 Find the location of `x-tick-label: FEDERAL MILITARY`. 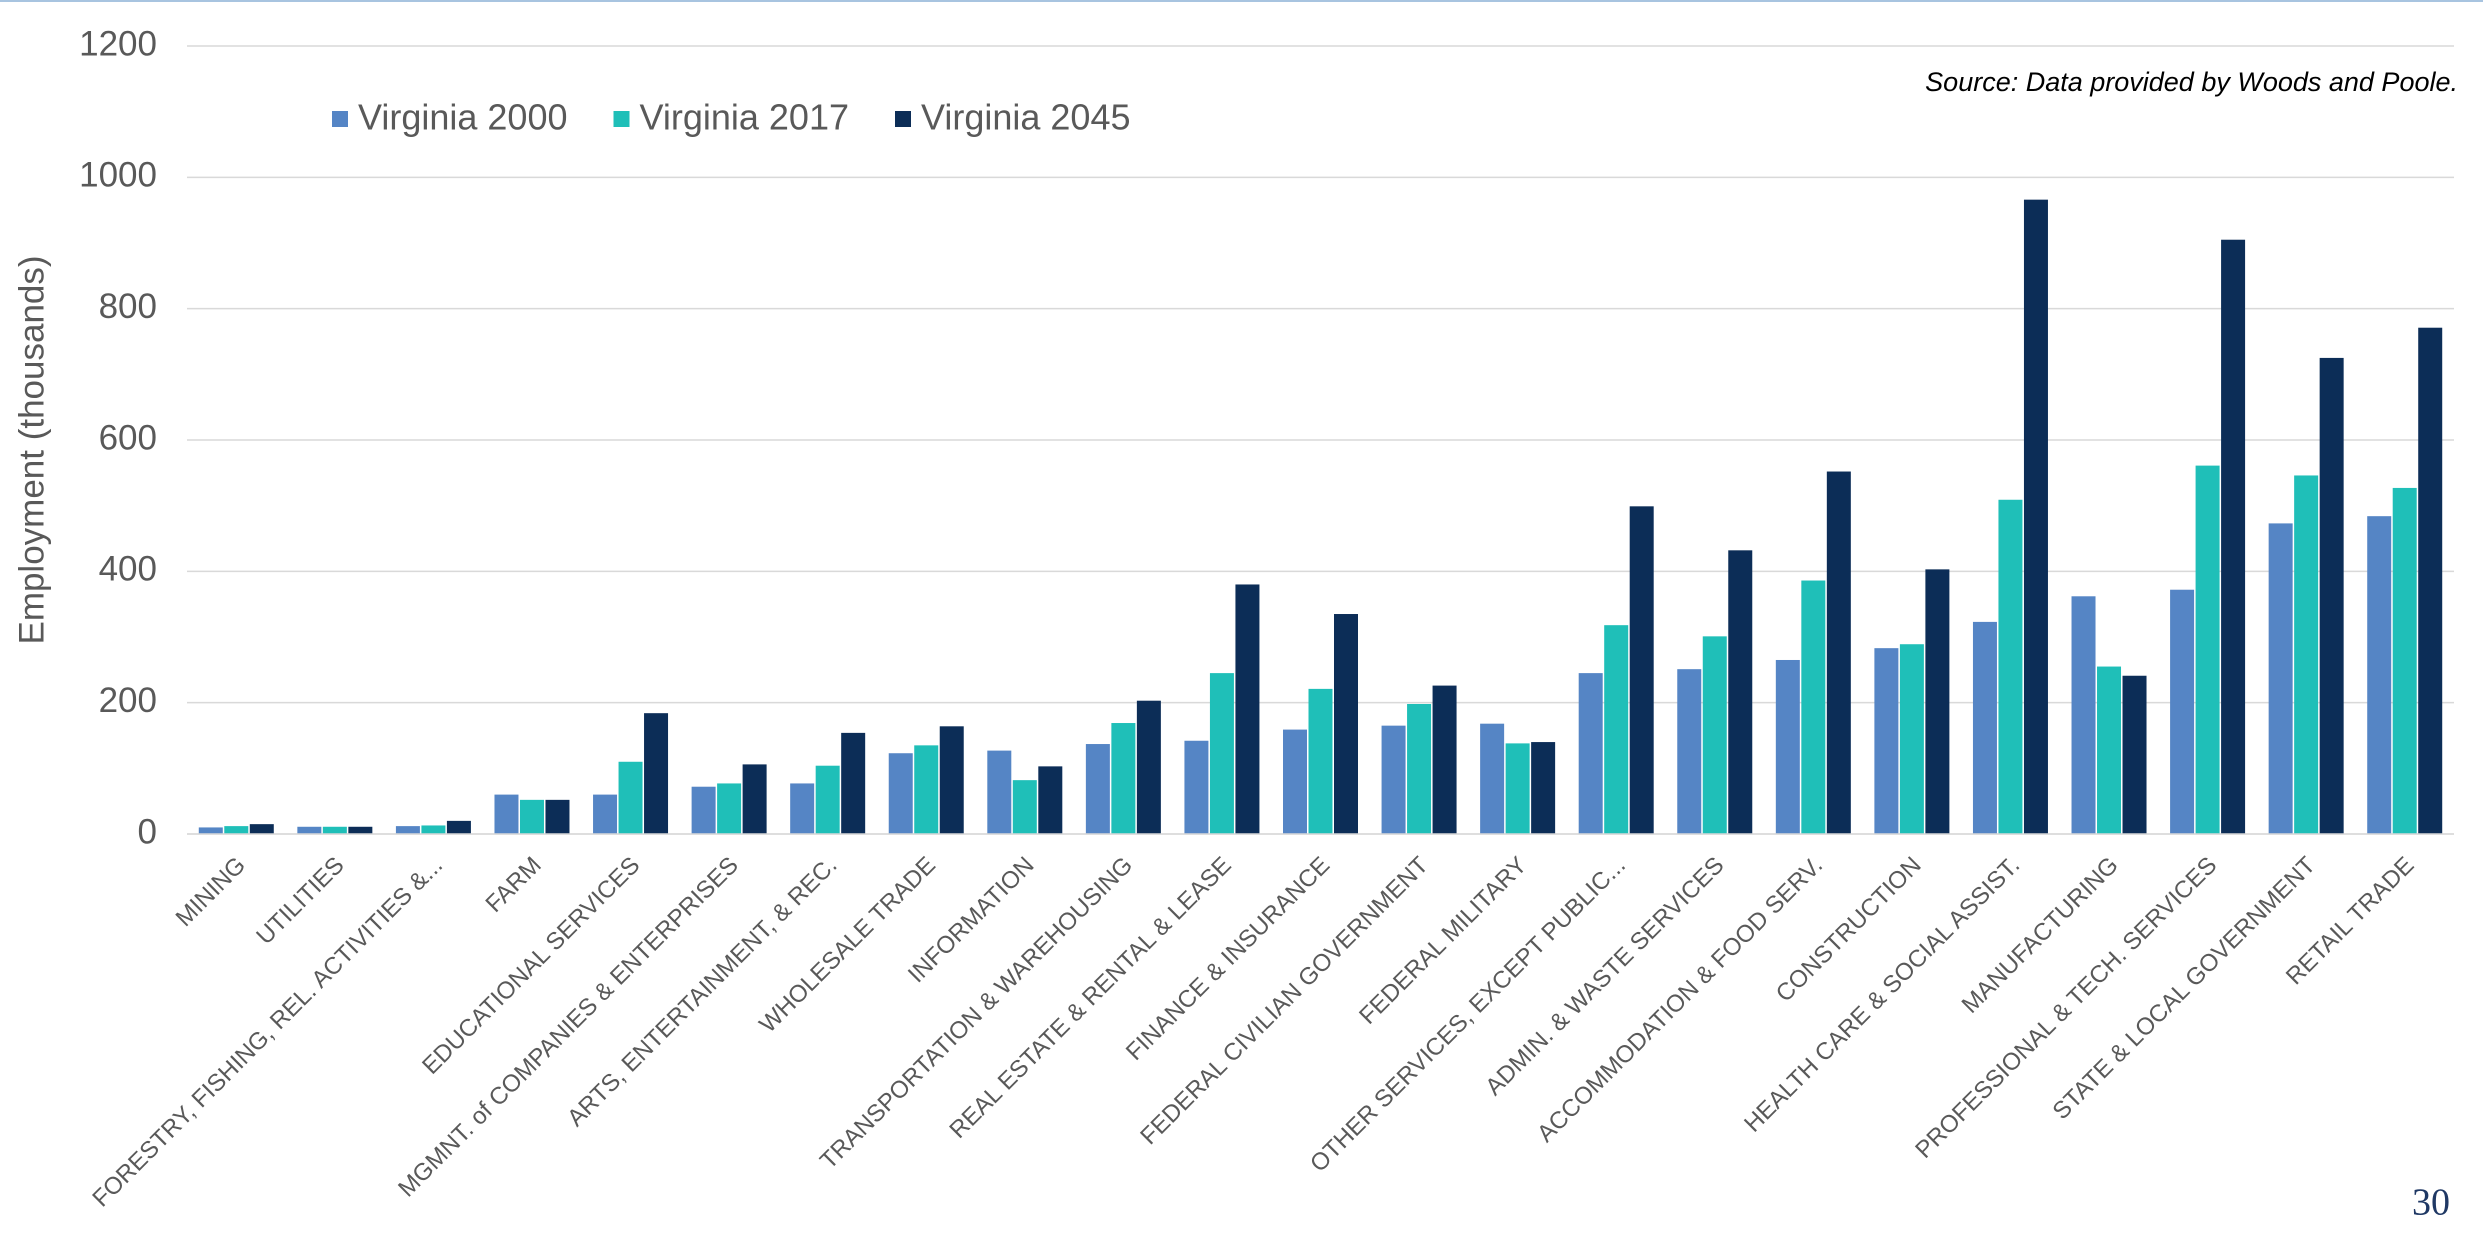

x-tick-label: FEDERAL MILITARY is located at coordinates (1443, 941).